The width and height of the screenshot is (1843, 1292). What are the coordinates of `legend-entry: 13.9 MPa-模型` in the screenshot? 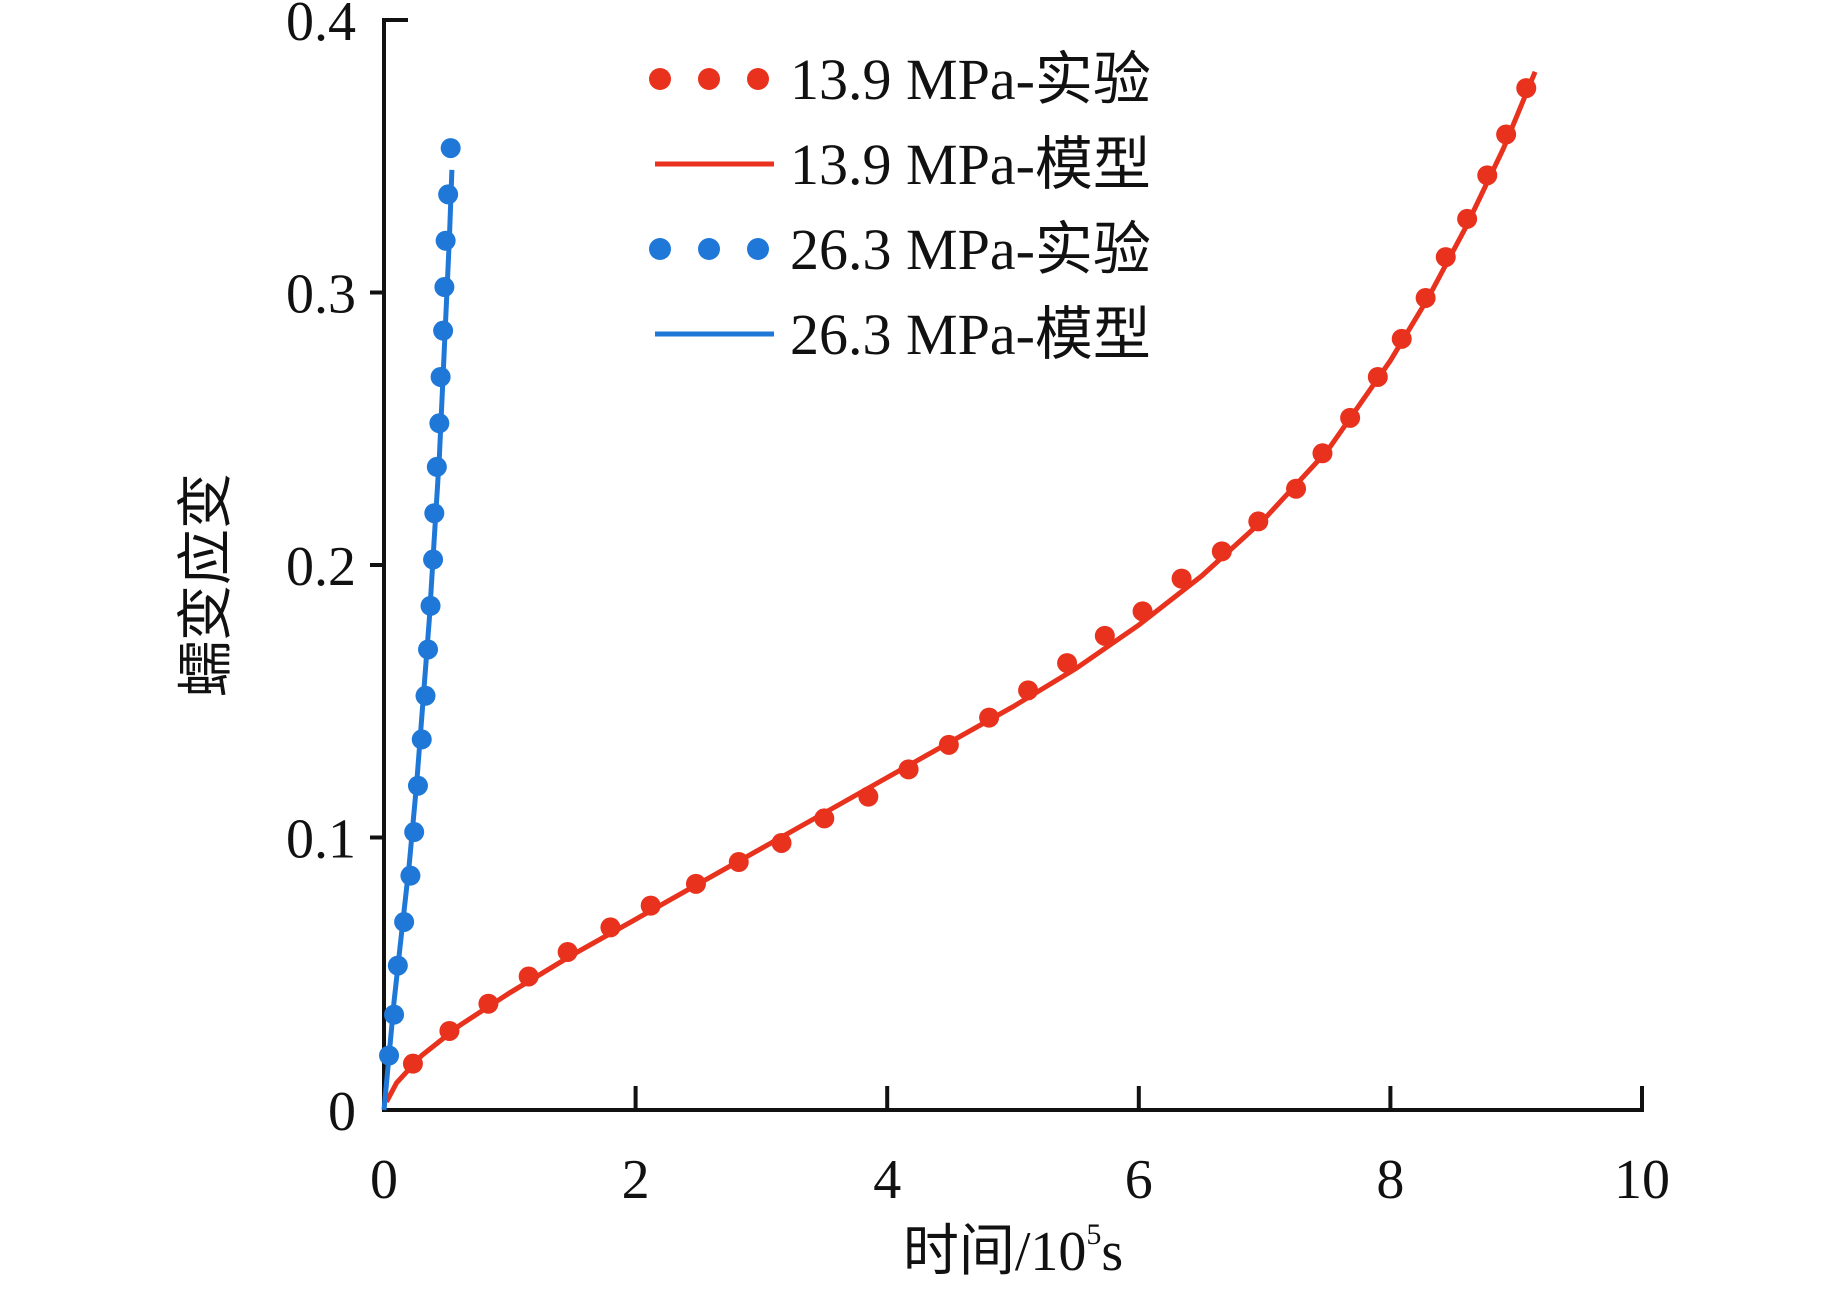 It's located at (903, 164).